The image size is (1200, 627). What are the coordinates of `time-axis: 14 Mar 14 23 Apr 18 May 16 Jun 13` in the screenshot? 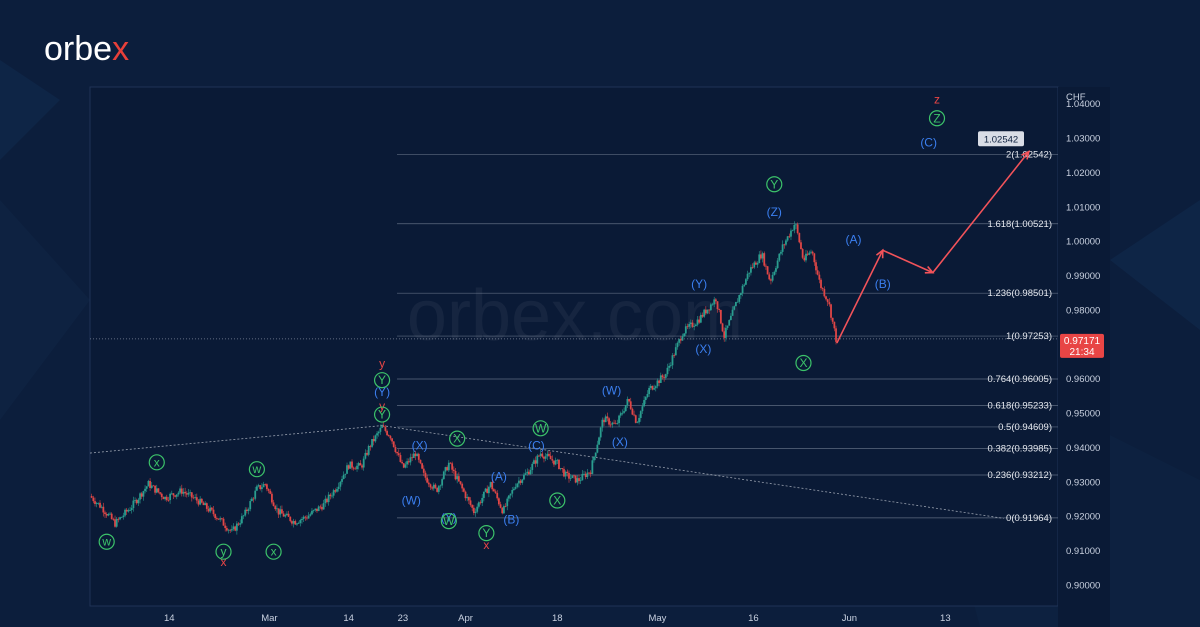 It's located at (557, 618).